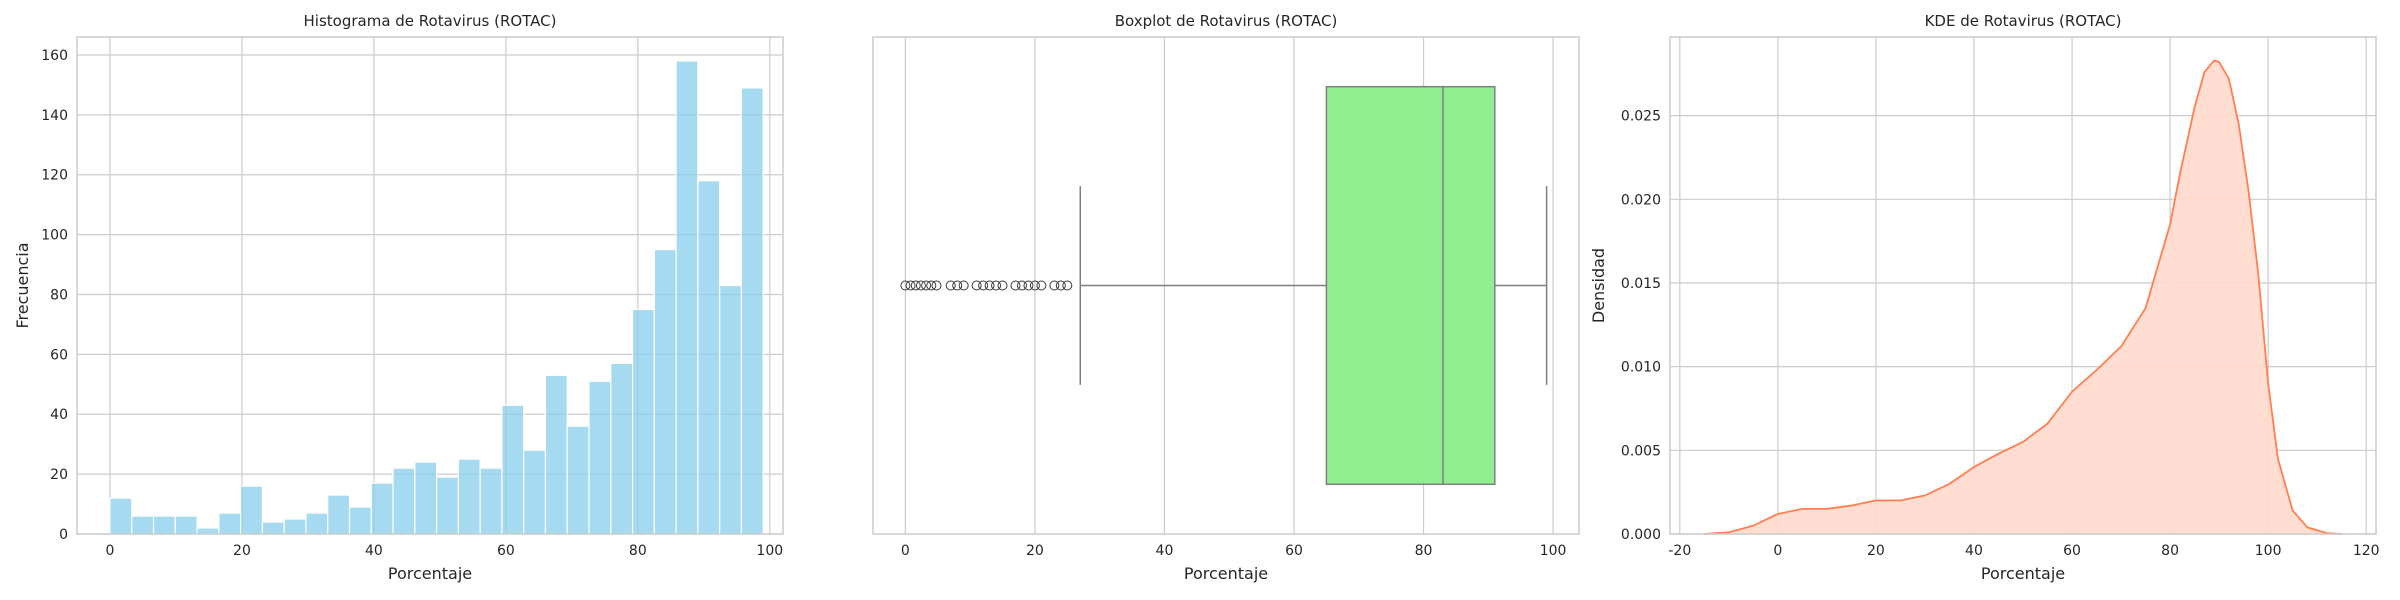  I want to click on chart-title: Histograma de Rotavirus (ROTAC), so click(430, 21).